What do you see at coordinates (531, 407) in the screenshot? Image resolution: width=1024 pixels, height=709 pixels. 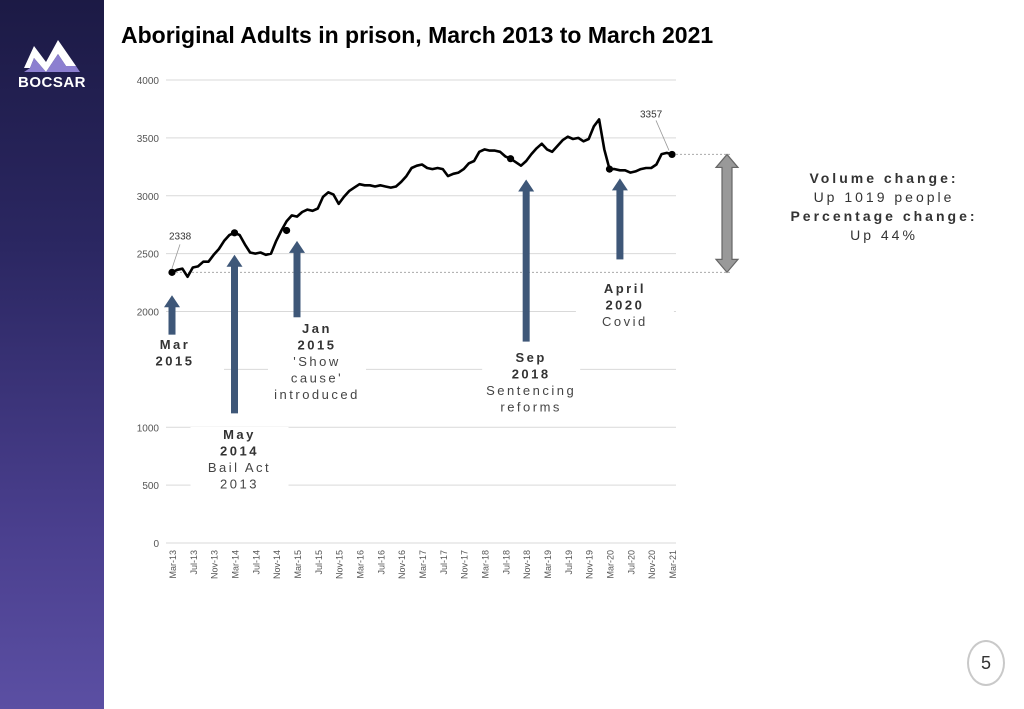 I see `annotation-text: reforms` at bounding box center [531, 407].